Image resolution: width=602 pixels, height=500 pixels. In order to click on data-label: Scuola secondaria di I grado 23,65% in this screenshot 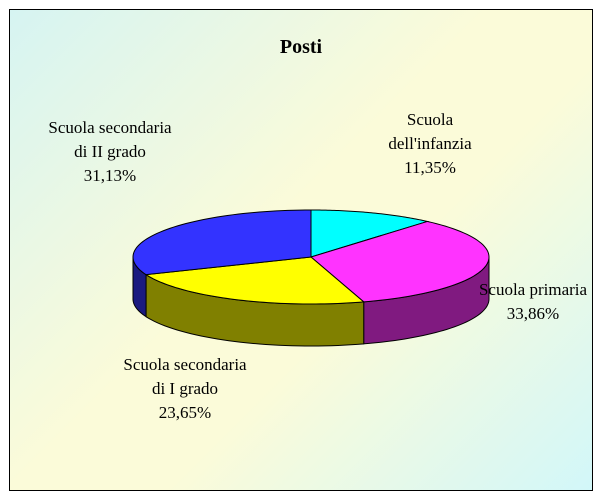, I will do `click(185, 389)`.